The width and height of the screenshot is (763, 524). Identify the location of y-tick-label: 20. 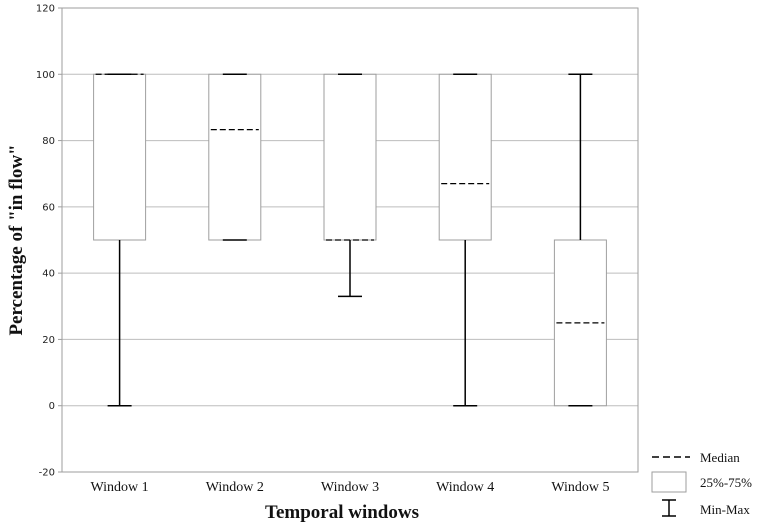
(48, 340).